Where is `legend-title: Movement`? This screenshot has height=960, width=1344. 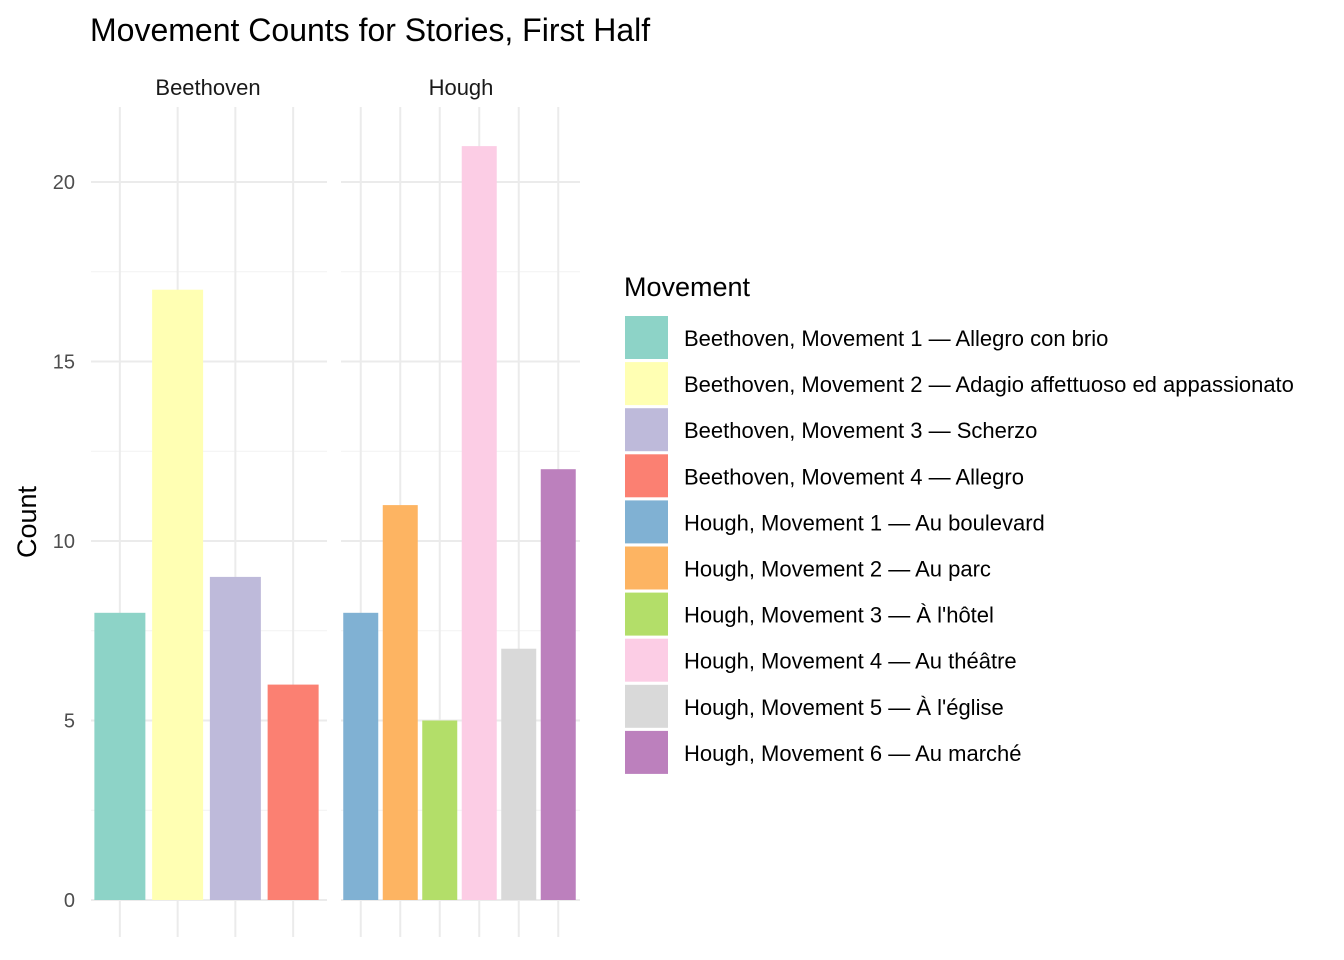
legend-title: Movement is located at coordinates (687, 287).